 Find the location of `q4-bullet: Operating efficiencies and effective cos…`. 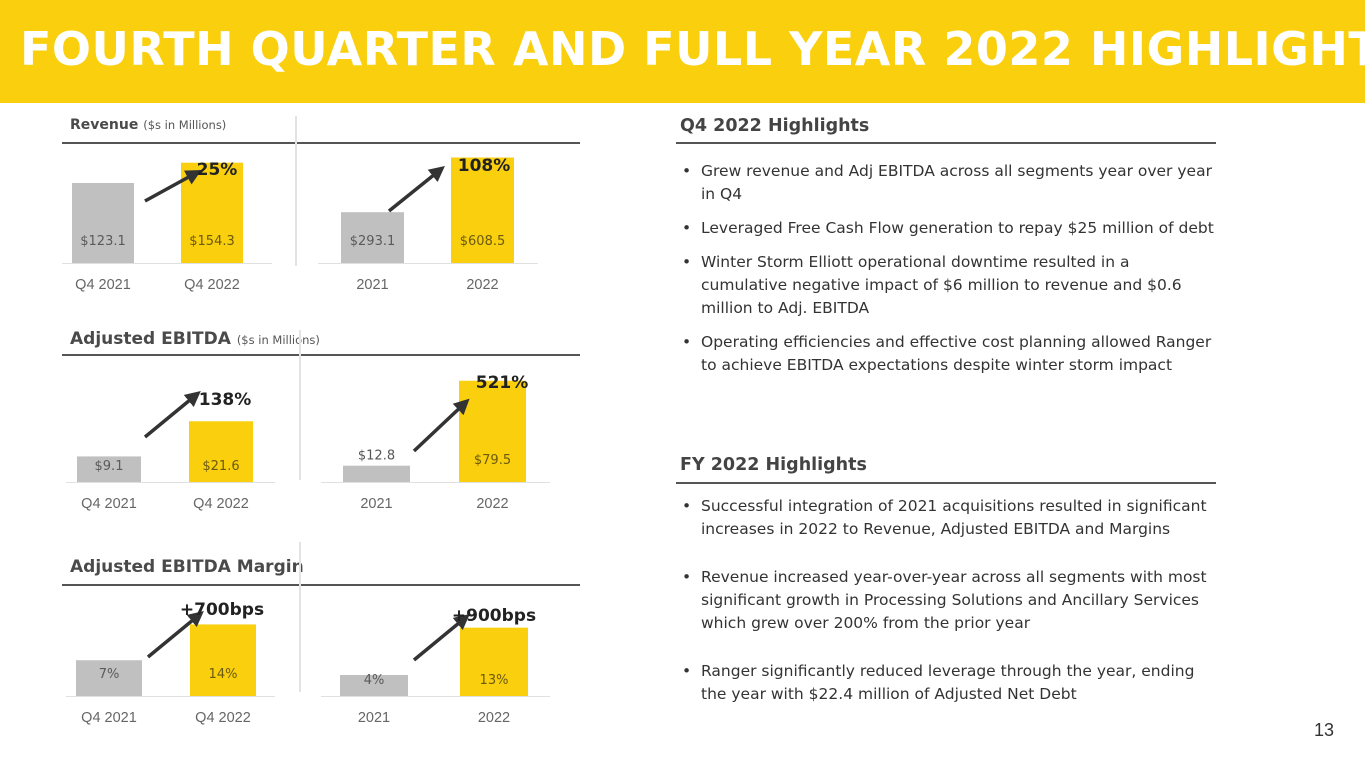

q4-bullet: Operating efficiencies and effective cos… is located at coordinates (950, 354).